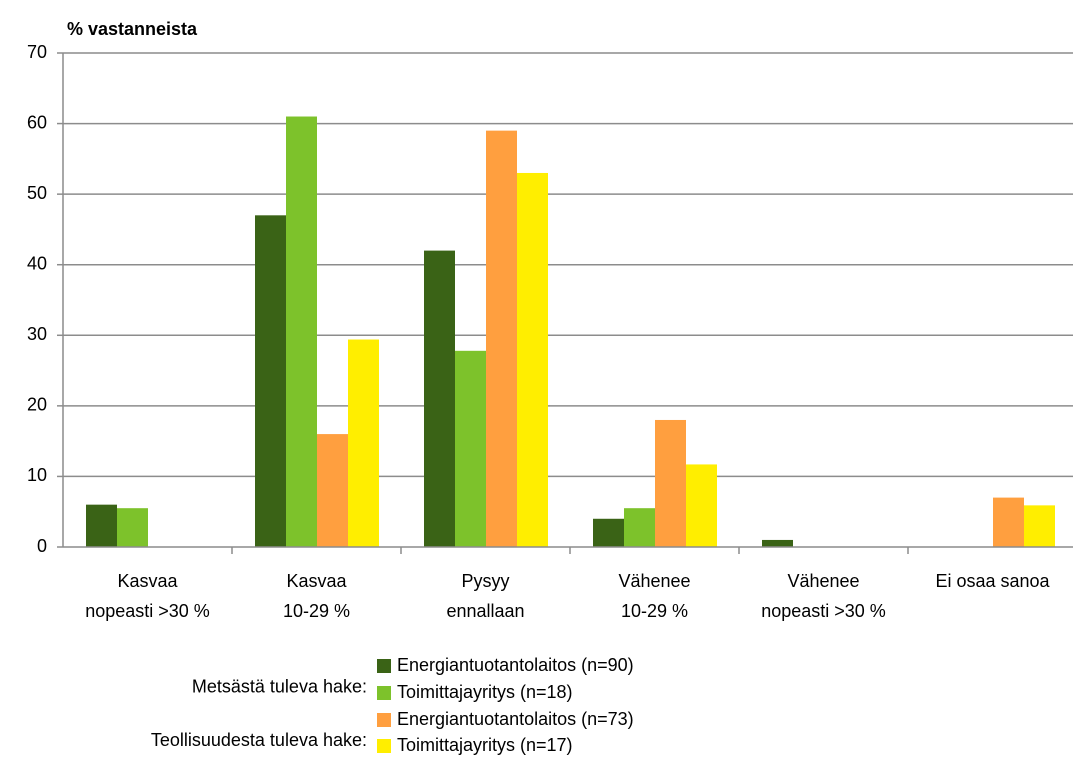  What do you see at coordinates (37, 475) in the screenshot?
I see `y-tick-label: 10` at bounding box center [37, 475].